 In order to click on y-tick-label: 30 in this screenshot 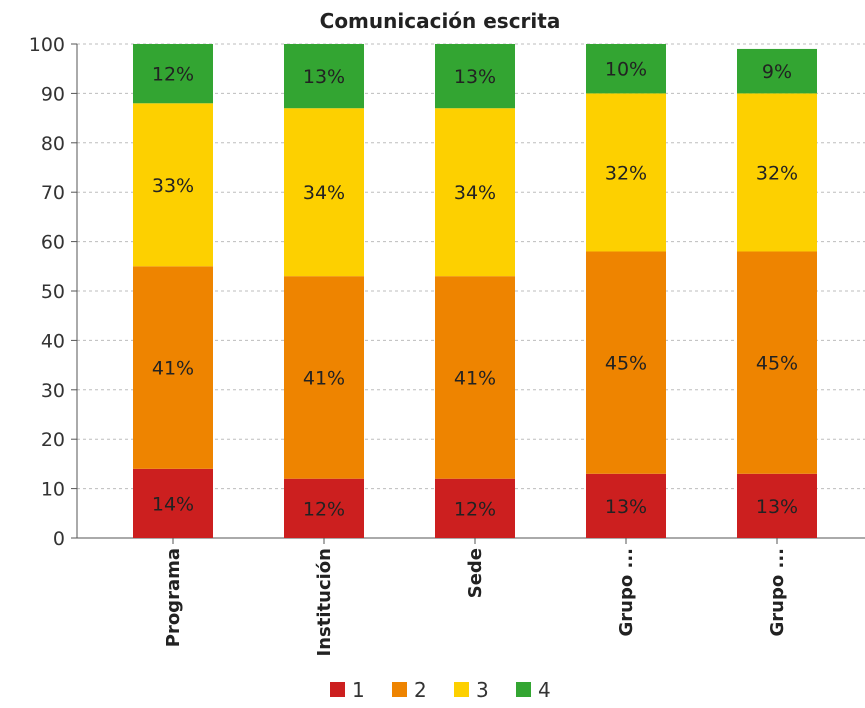, I will do `click(53, 391)`.